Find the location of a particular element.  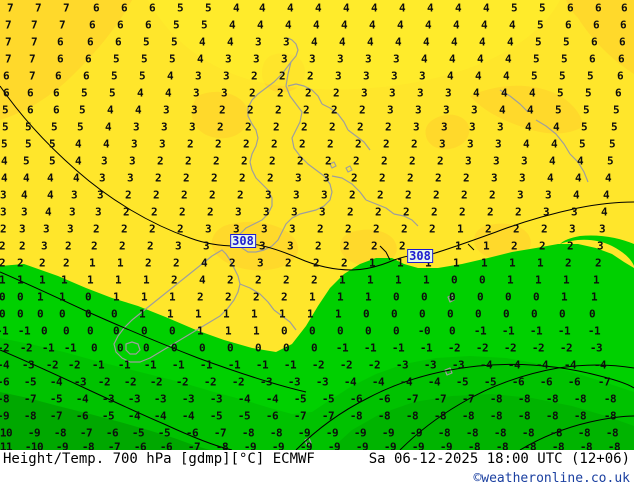

contour-right-edge is located at coordinates (576, 432).